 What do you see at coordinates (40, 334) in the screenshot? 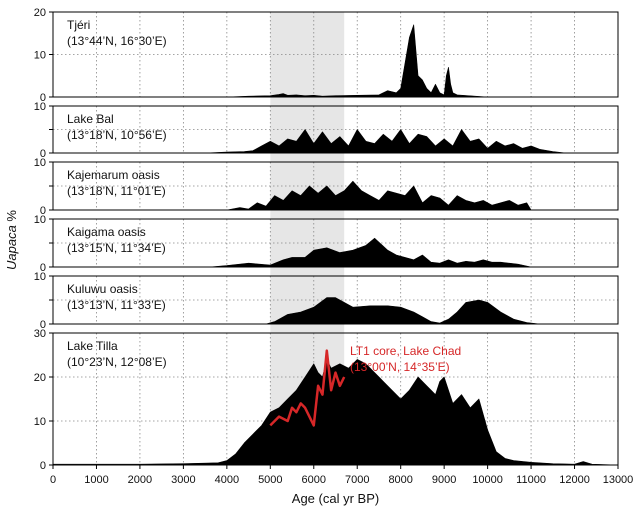
I see `y-tick-label: 30` at bounding box center [40, 334].